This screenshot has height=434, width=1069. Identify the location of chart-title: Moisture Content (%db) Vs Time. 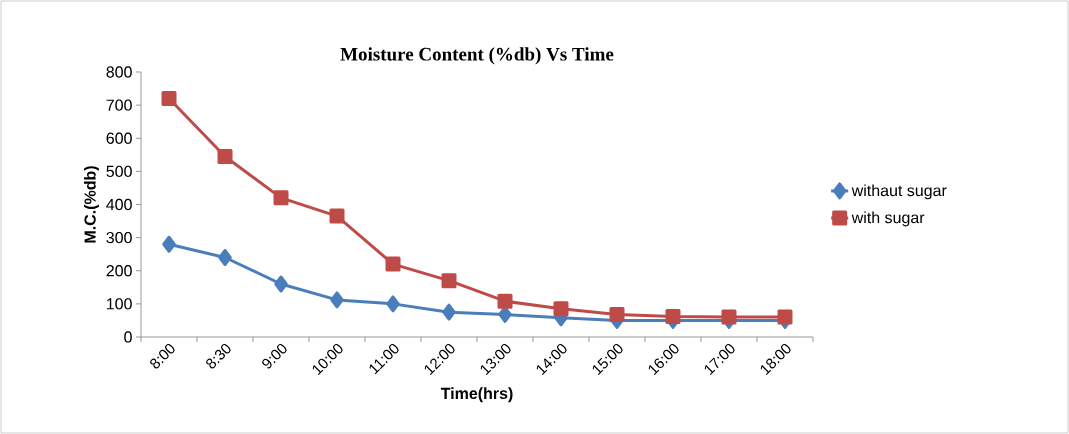
(477, 56).